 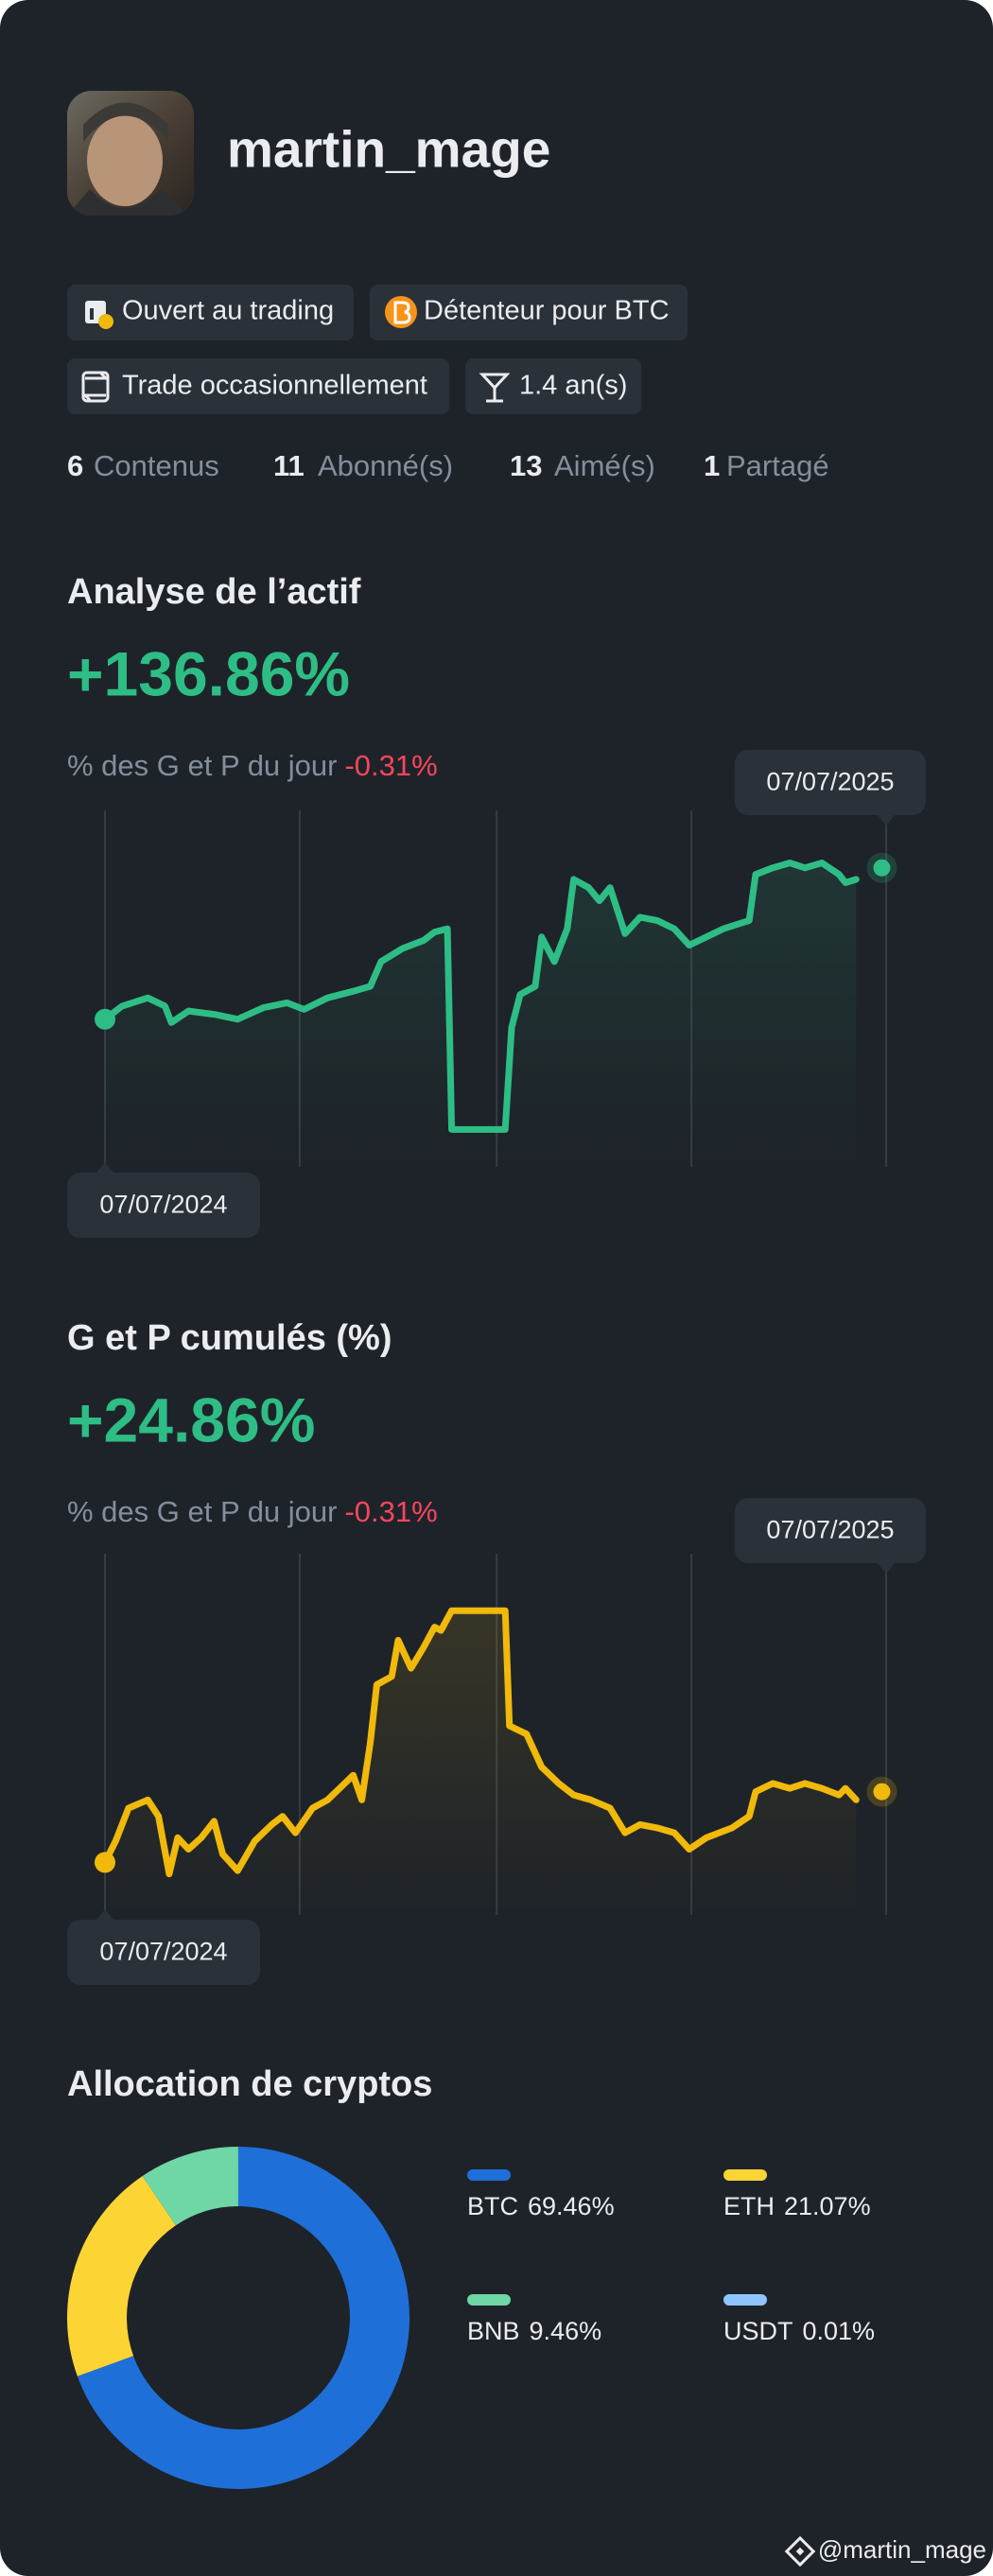 I want to click on legend-name: BNB, so click(x=494, y=2331).